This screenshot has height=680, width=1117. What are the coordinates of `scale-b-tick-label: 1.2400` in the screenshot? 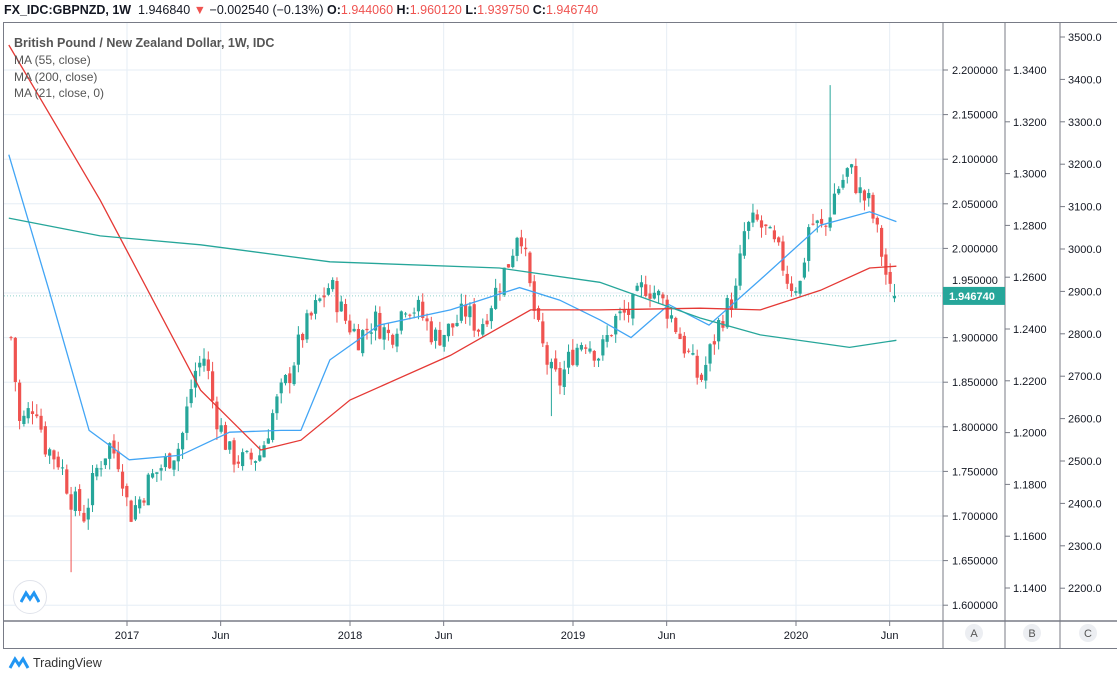 It's located at (1030, 330).